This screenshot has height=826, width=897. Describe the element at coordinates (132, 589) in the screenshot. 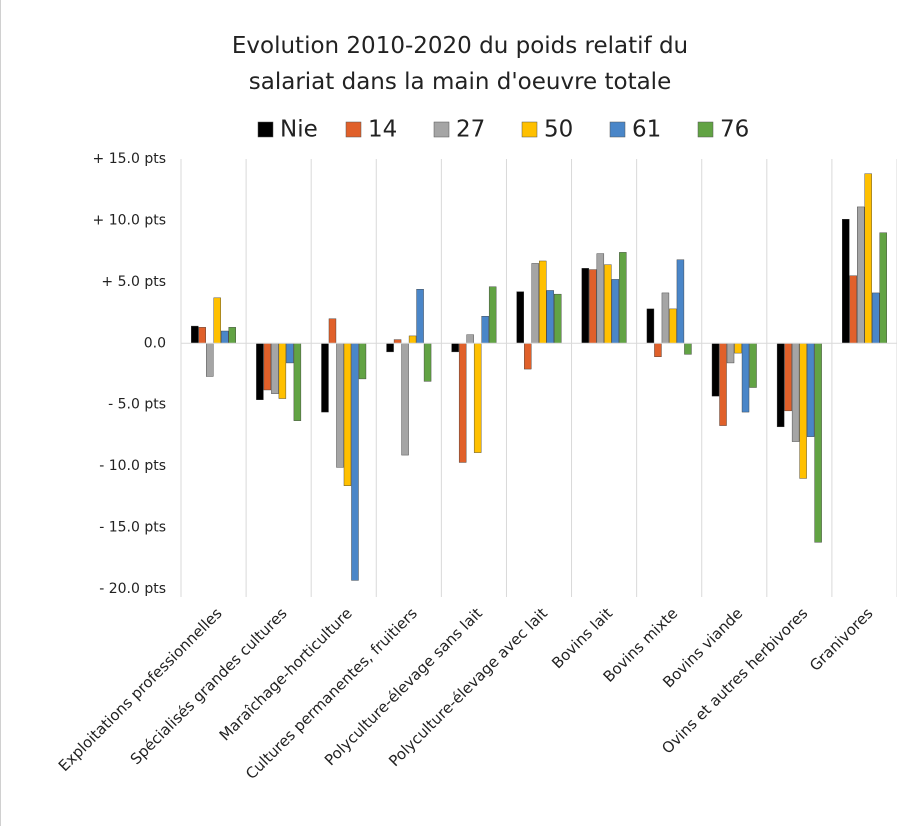

I see `y-tick-label: - 20.0 pts` at that location.